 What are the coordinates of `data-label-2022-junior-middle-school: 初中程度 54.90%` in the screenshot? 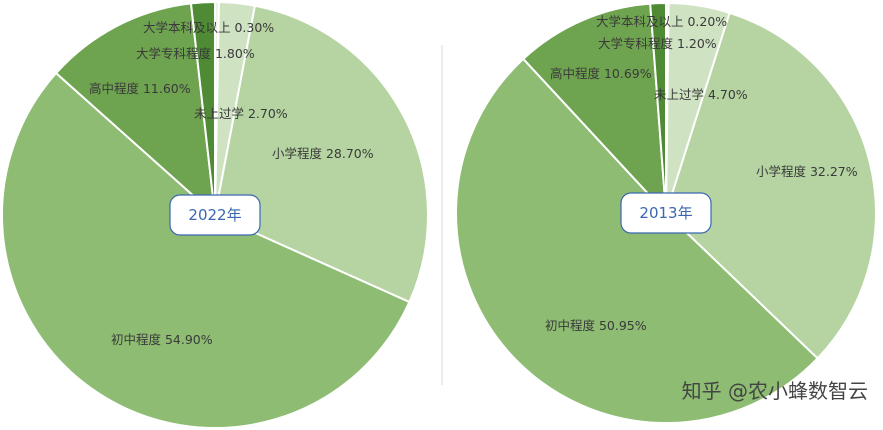 It's located at (162, 339).